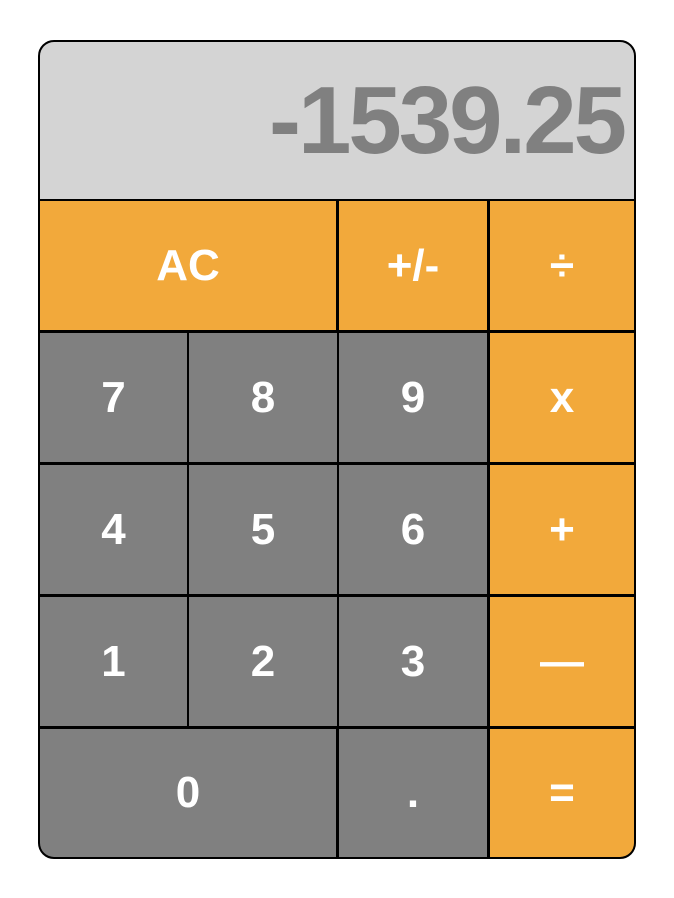 This screenshot has width=674, height=898. What do you see at coordinates (562, 661) in the screenshot?
I see `subtract-button: —` at bounding box center [562, 661].